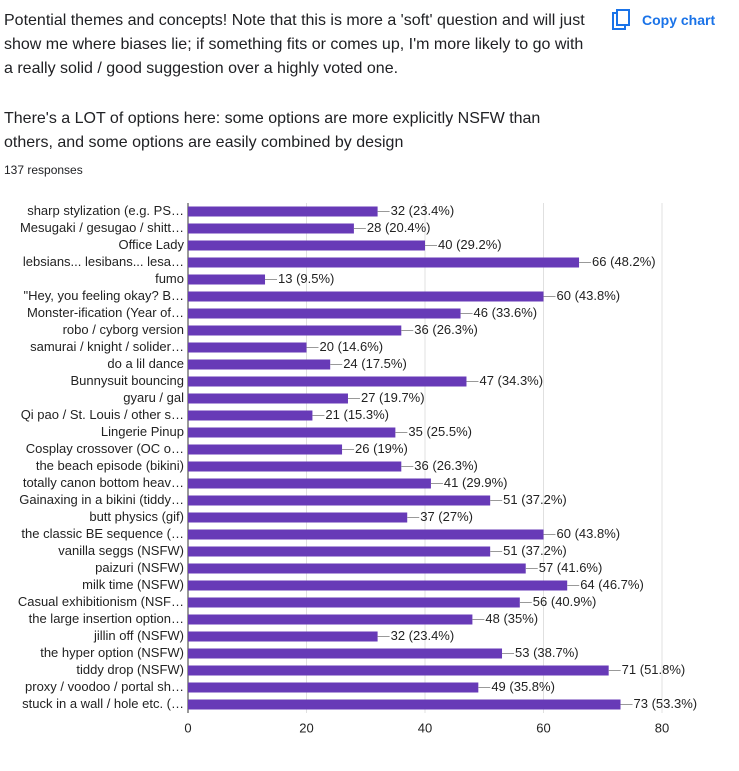 This screenshot has width=739, height=771. I want to click on value-label: 66 (48.2%), so click(624, 261).